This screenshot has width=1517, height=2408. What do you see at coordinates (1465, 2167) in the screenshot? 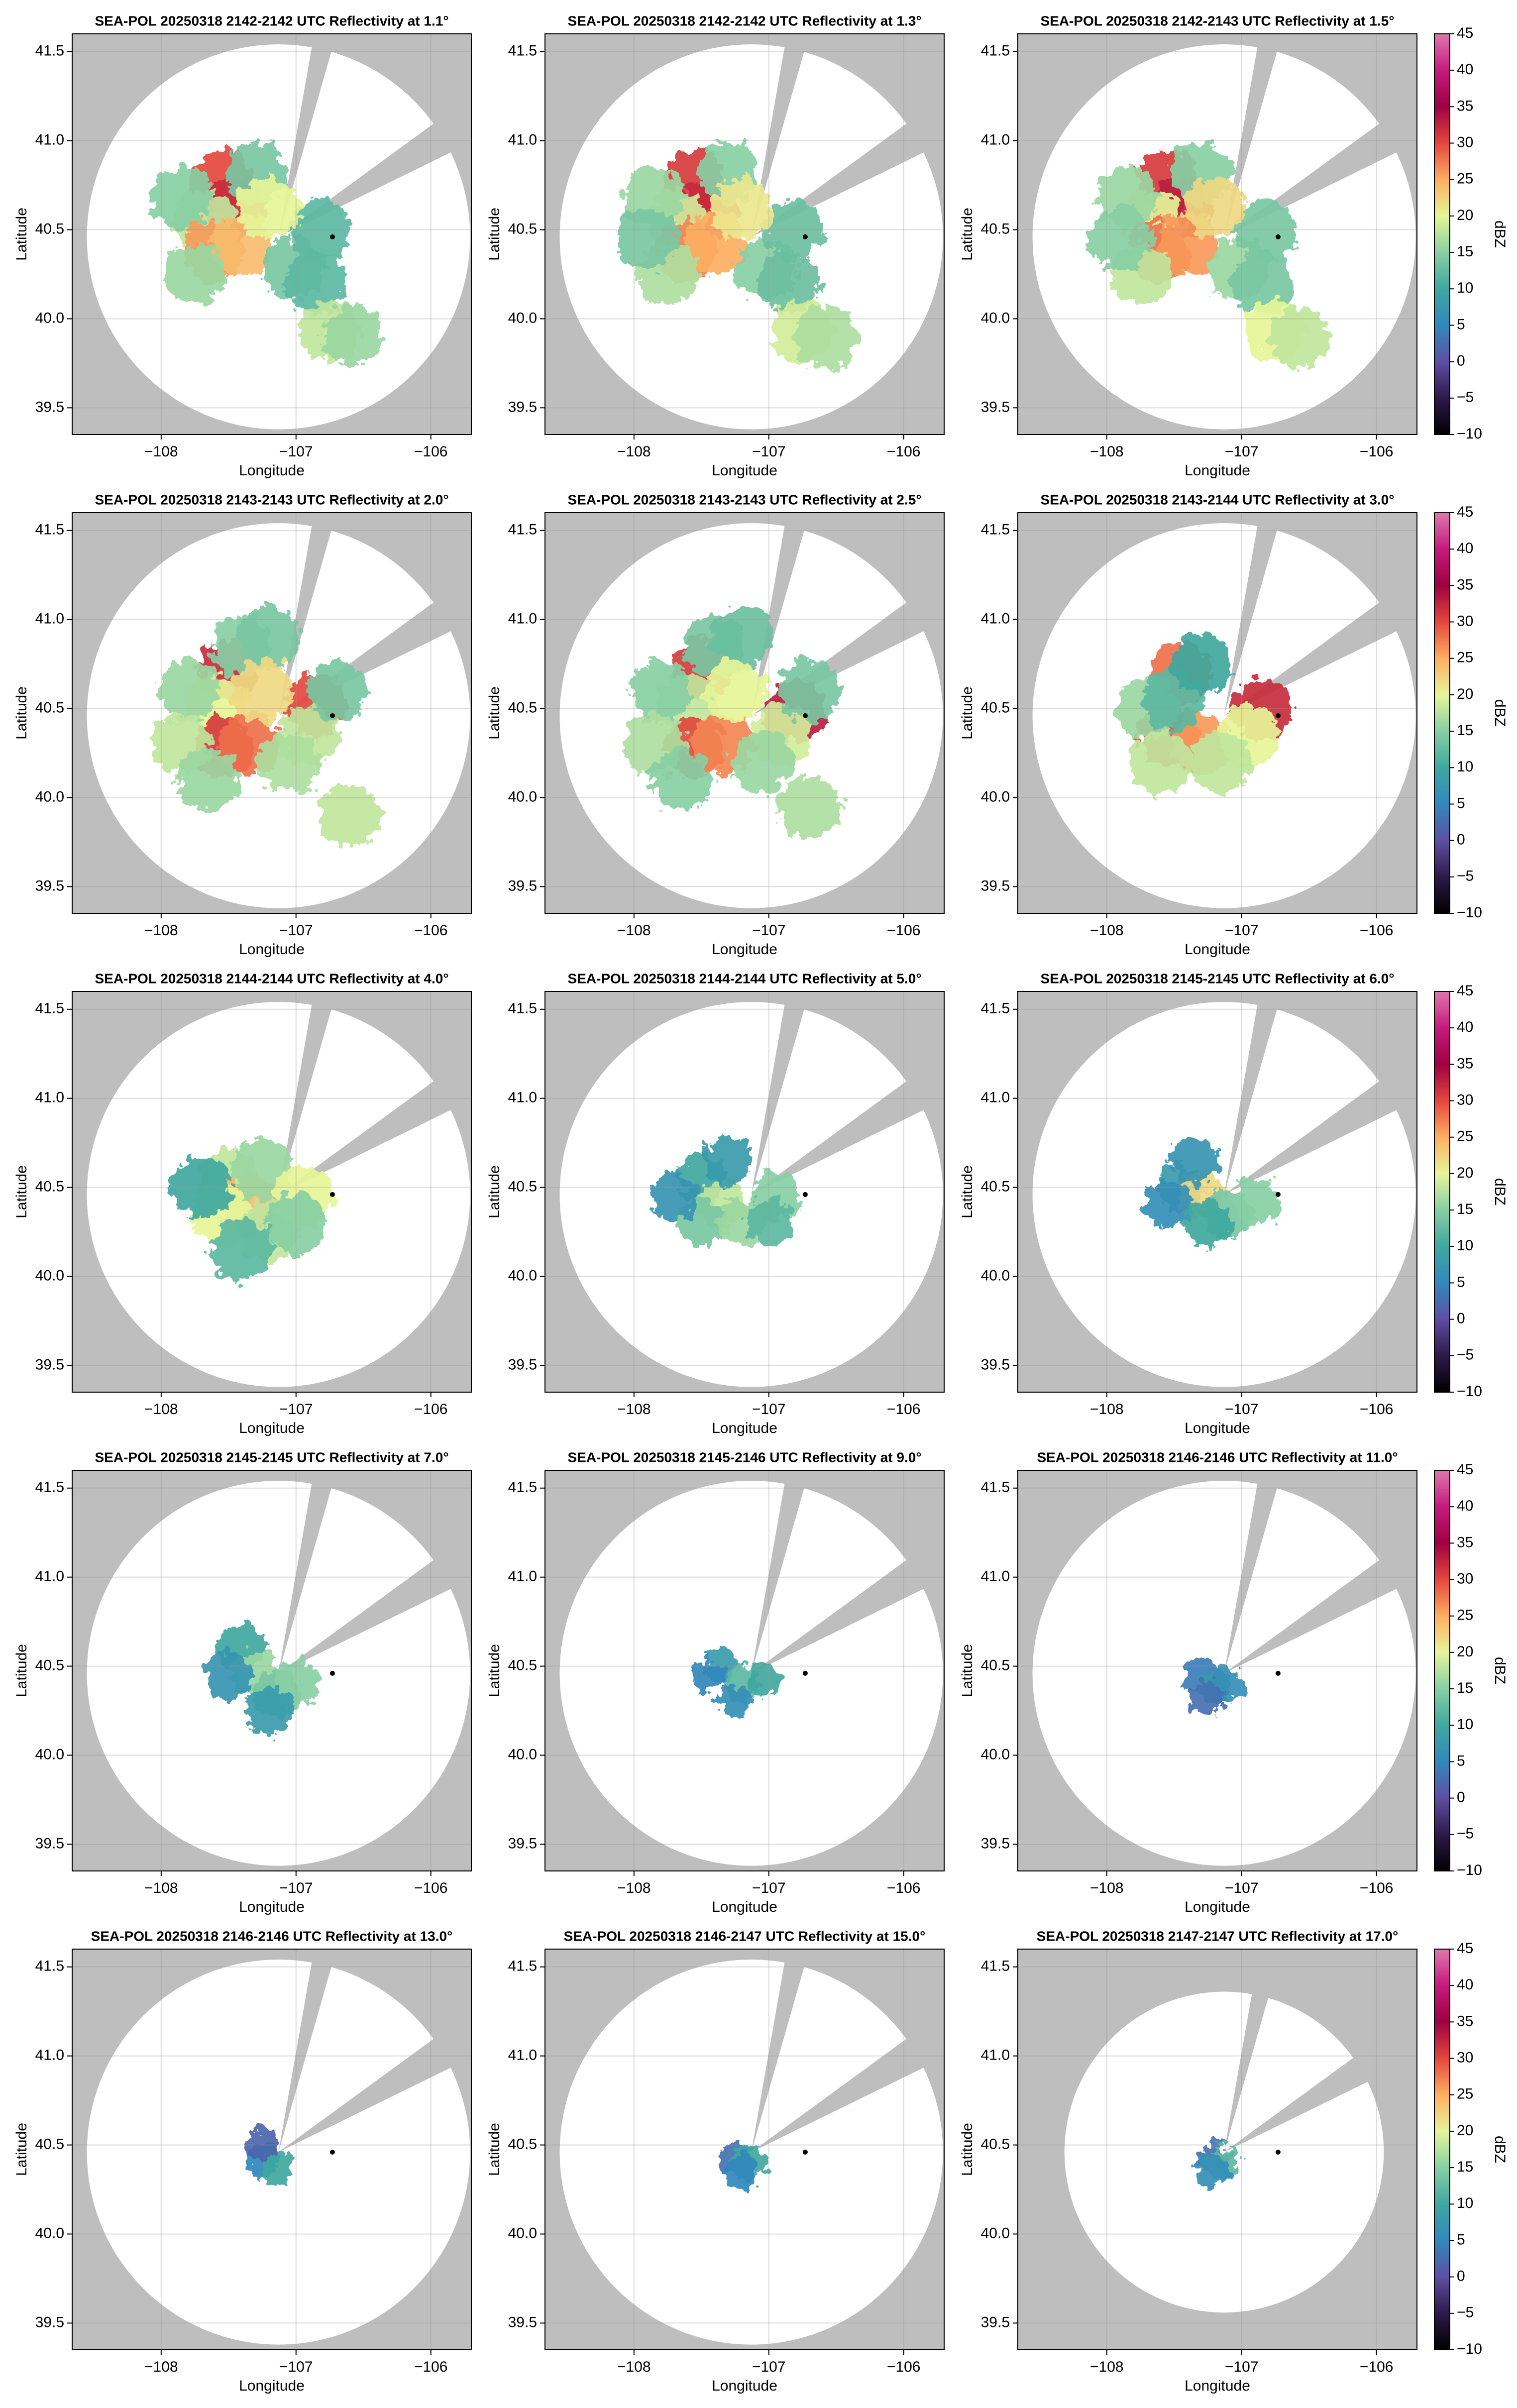
I see `colorbar-tick-label: 15` at bounding box center [1465, 2167].